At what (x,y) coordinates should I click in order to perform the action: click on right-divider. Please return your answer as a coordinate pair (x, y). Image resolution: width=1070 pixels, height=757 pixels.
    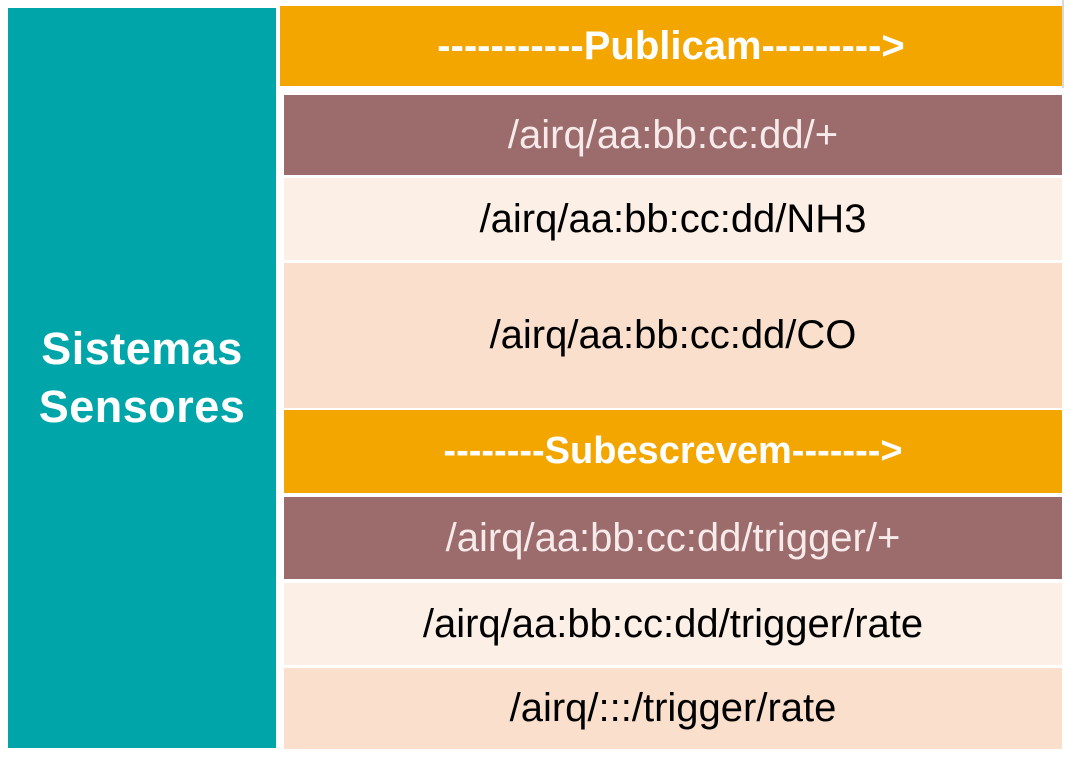
    Looking at the image, I should click on (1066, 44).